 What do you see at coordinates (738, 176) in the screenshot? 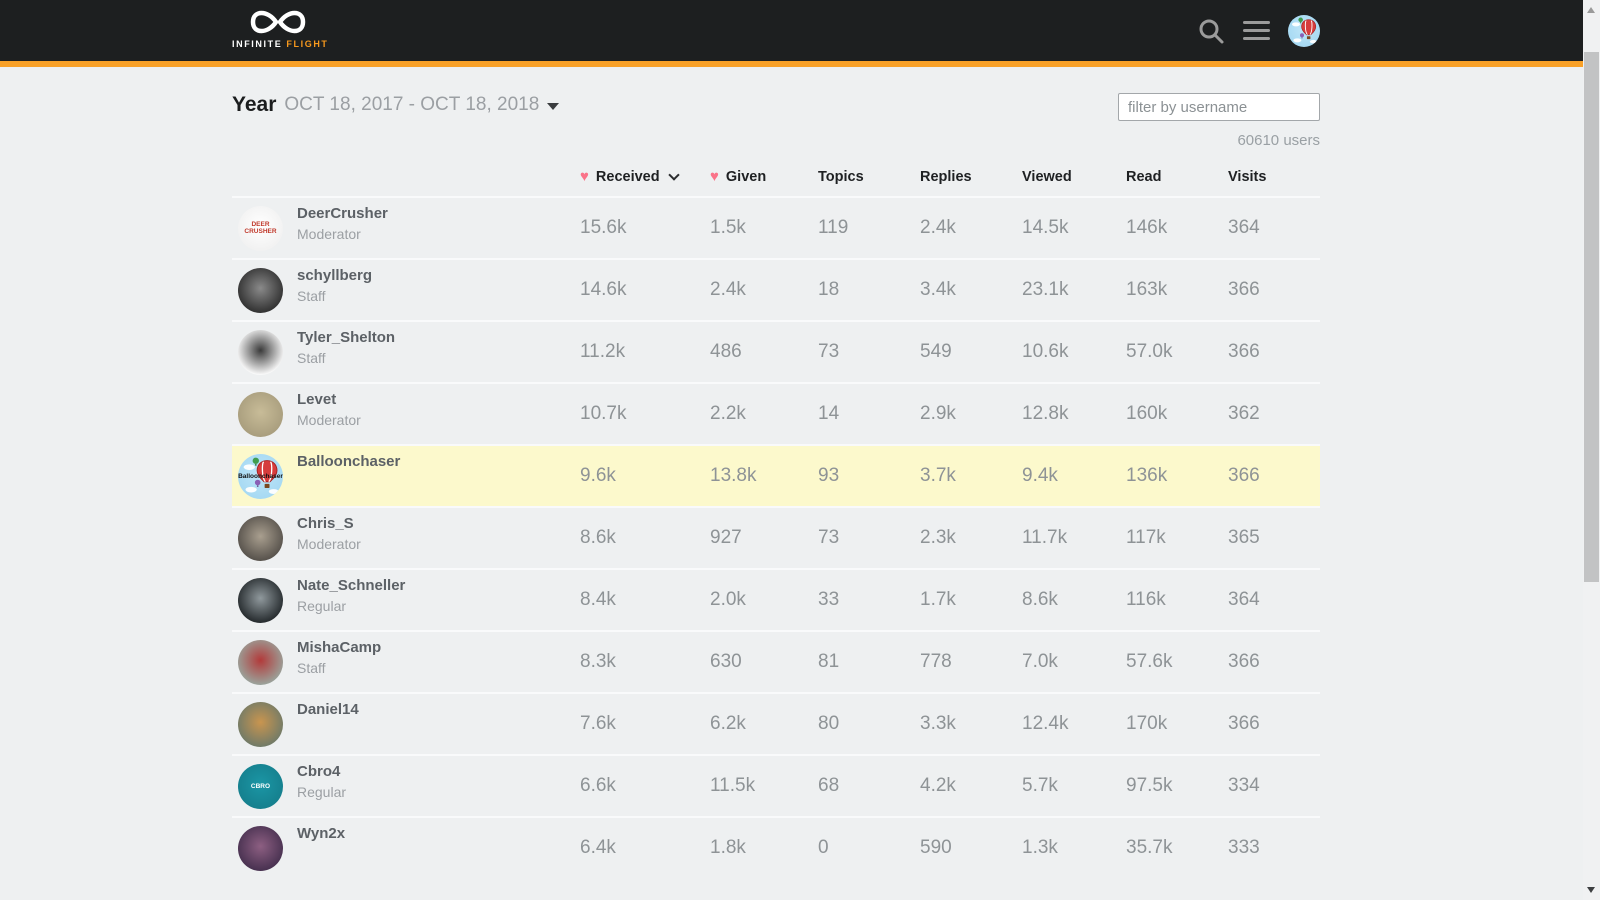
I see `column-header: ♥ Given` at bounding box center [738, 176].